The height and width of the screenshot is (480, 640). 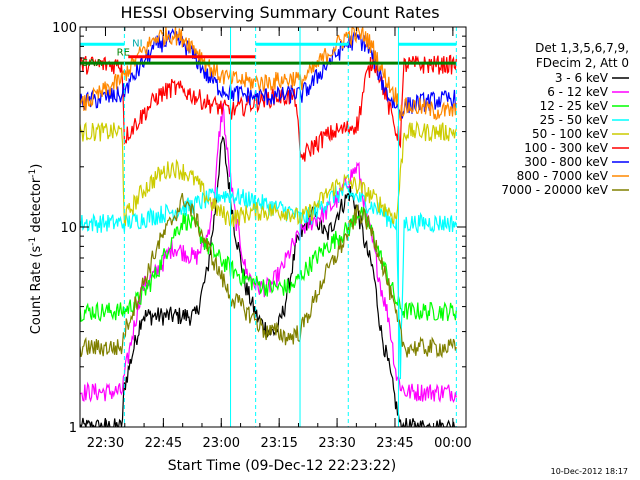 I want to click on y-axis-label-main: Count Rate (s, so click(x=36, y=290).